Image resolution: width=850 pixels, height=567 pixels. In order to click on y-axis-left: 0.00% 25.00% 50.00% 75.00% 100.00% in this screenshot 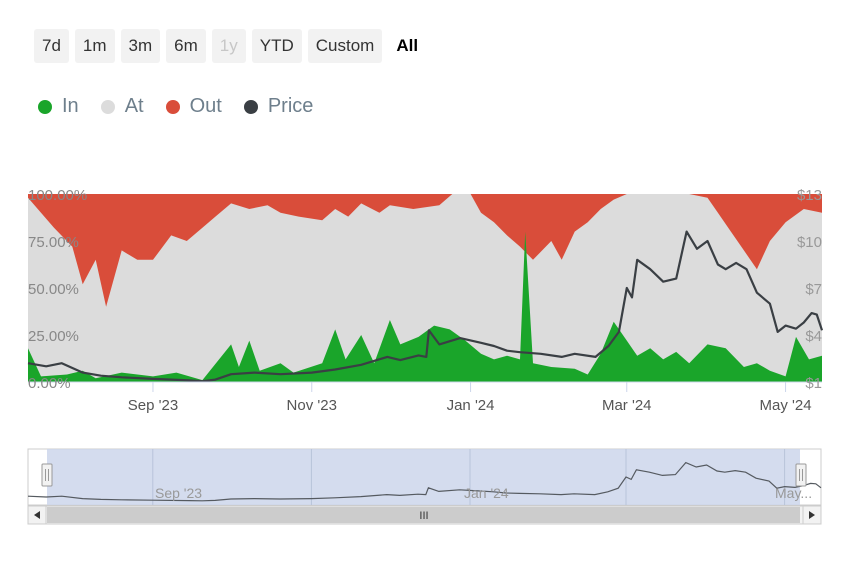, I will do `click(57, 289)`.